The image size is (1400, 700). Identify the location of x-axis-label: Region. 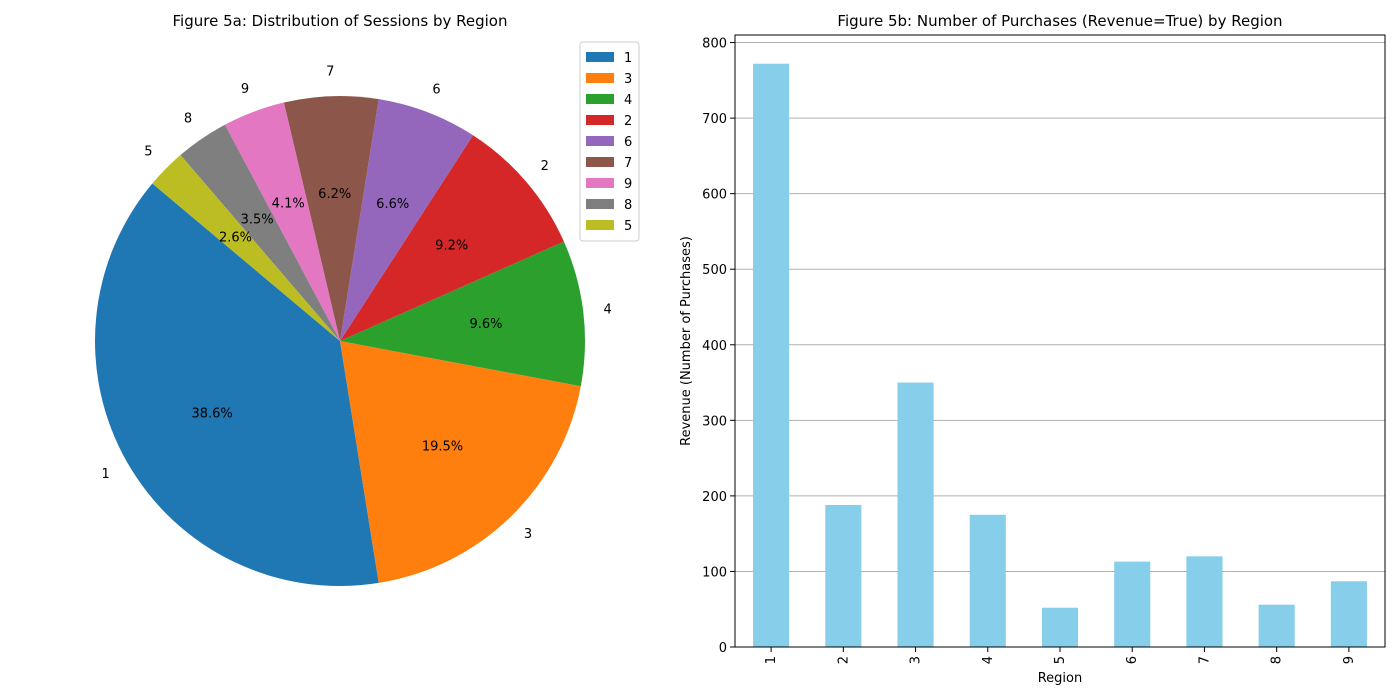
(1060, 678).